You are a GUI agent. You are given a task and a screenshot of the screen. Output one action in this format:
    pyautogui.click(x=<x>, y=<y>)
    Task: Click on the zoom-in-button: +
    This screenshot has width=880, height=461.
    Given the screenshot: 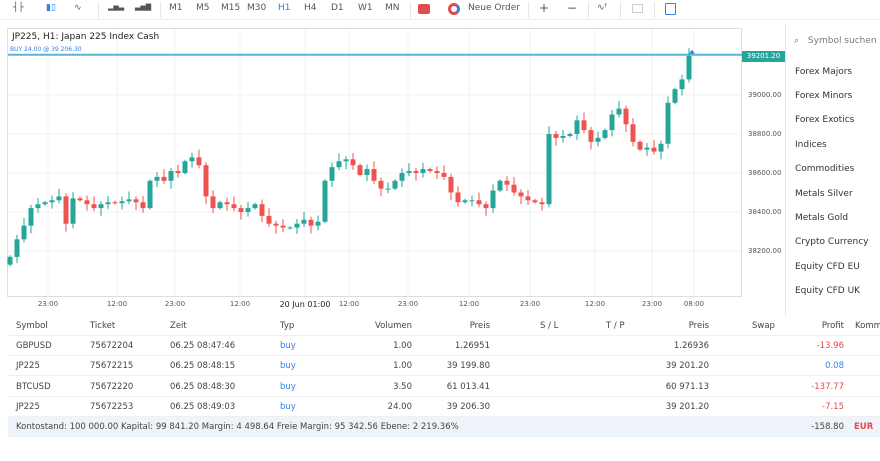 What is the action you would take?
    pyautogui.click(x=544, y=8)
    